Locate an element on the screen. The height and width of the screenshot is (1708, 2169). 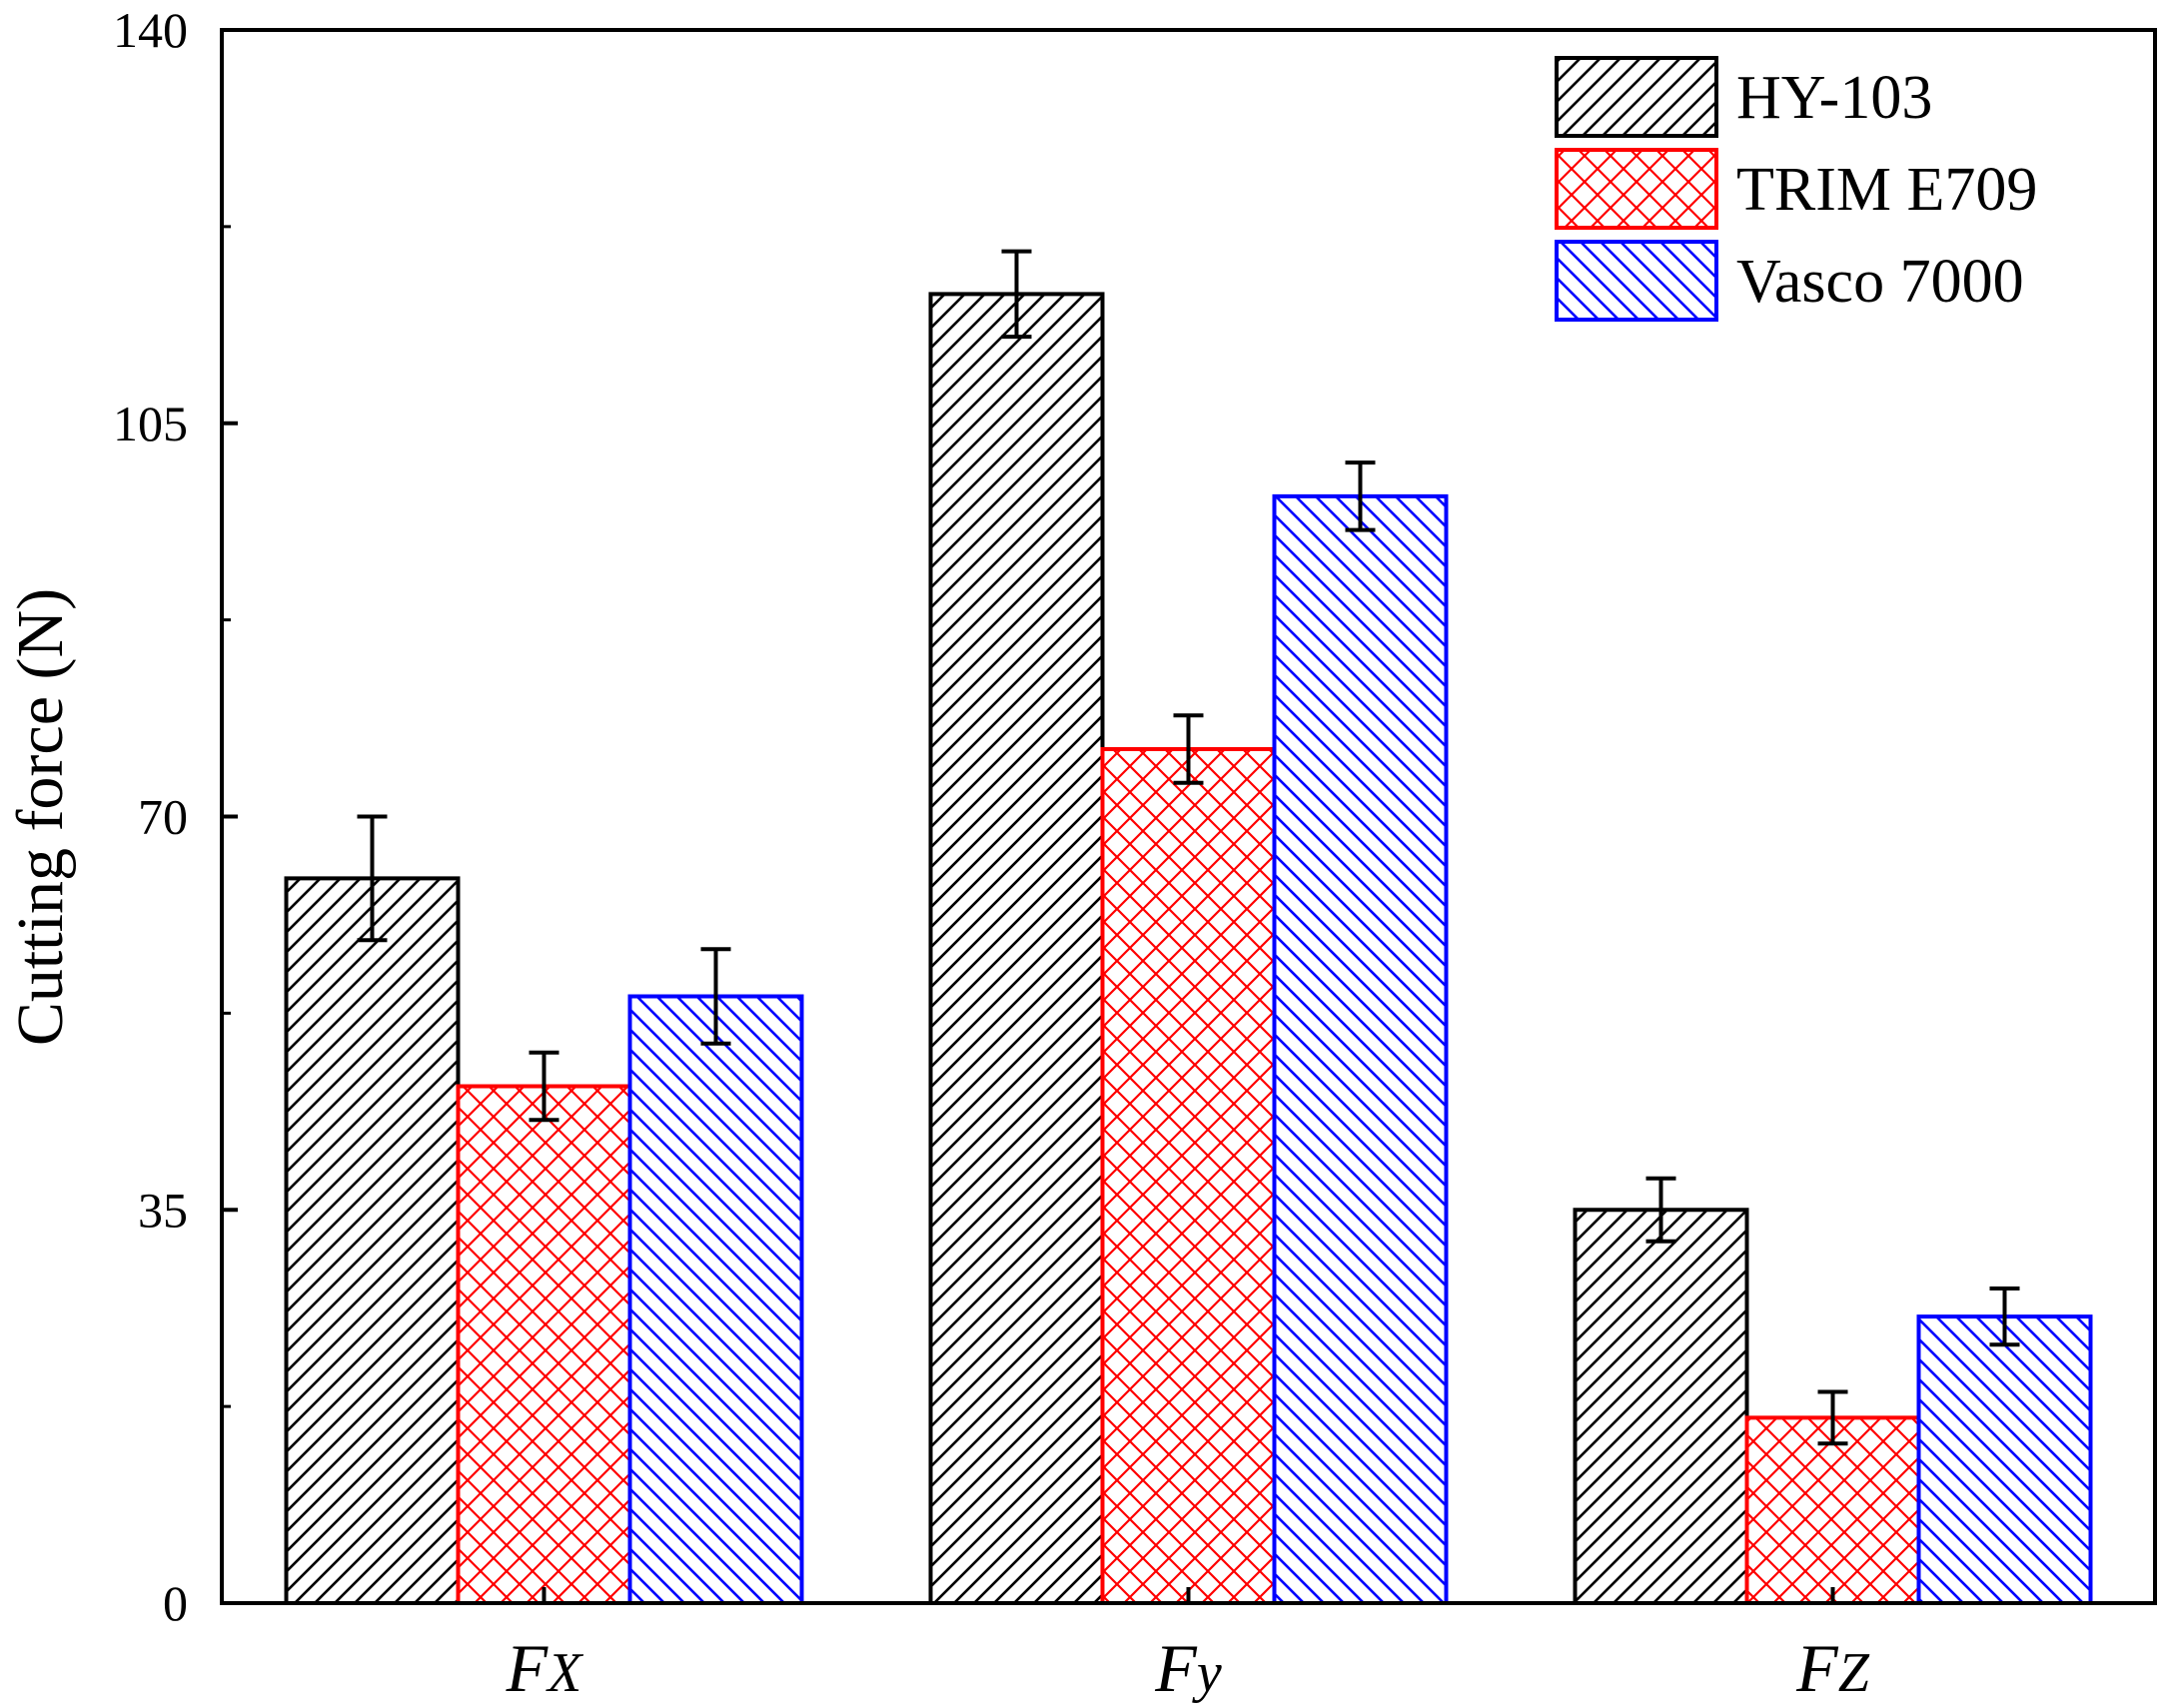
y-axis-ticks: 0 35 70 105 140 is located at coordinates (175, 816).